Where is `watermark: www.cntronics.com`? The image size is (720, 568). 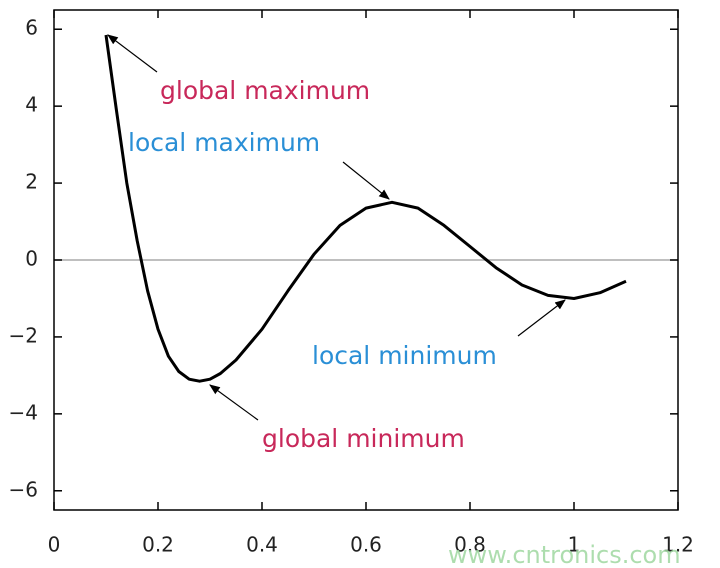
watermark: www.cntronics.com is located at coordinates (564, 554).